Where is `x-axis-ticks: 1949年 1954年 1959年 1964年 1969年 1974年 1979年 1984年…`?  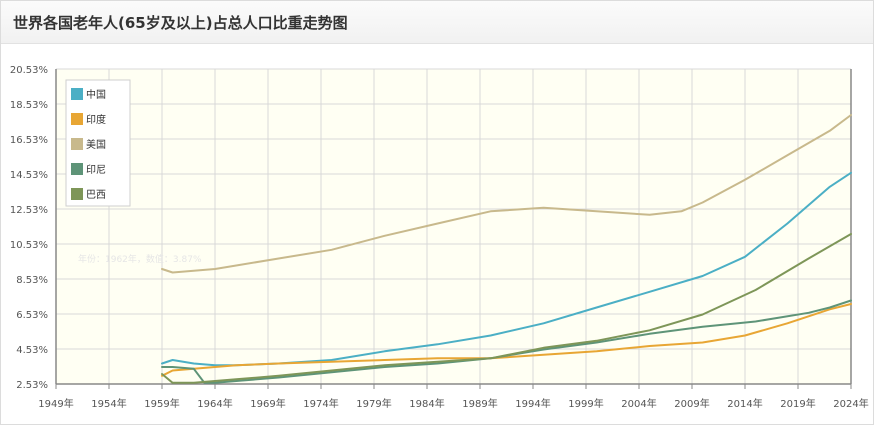 x-axis-ticks: 1949年 1954年 1959年 1964年 1969年 1974年 1979年 1984年… is located at coordinates (453, 397).